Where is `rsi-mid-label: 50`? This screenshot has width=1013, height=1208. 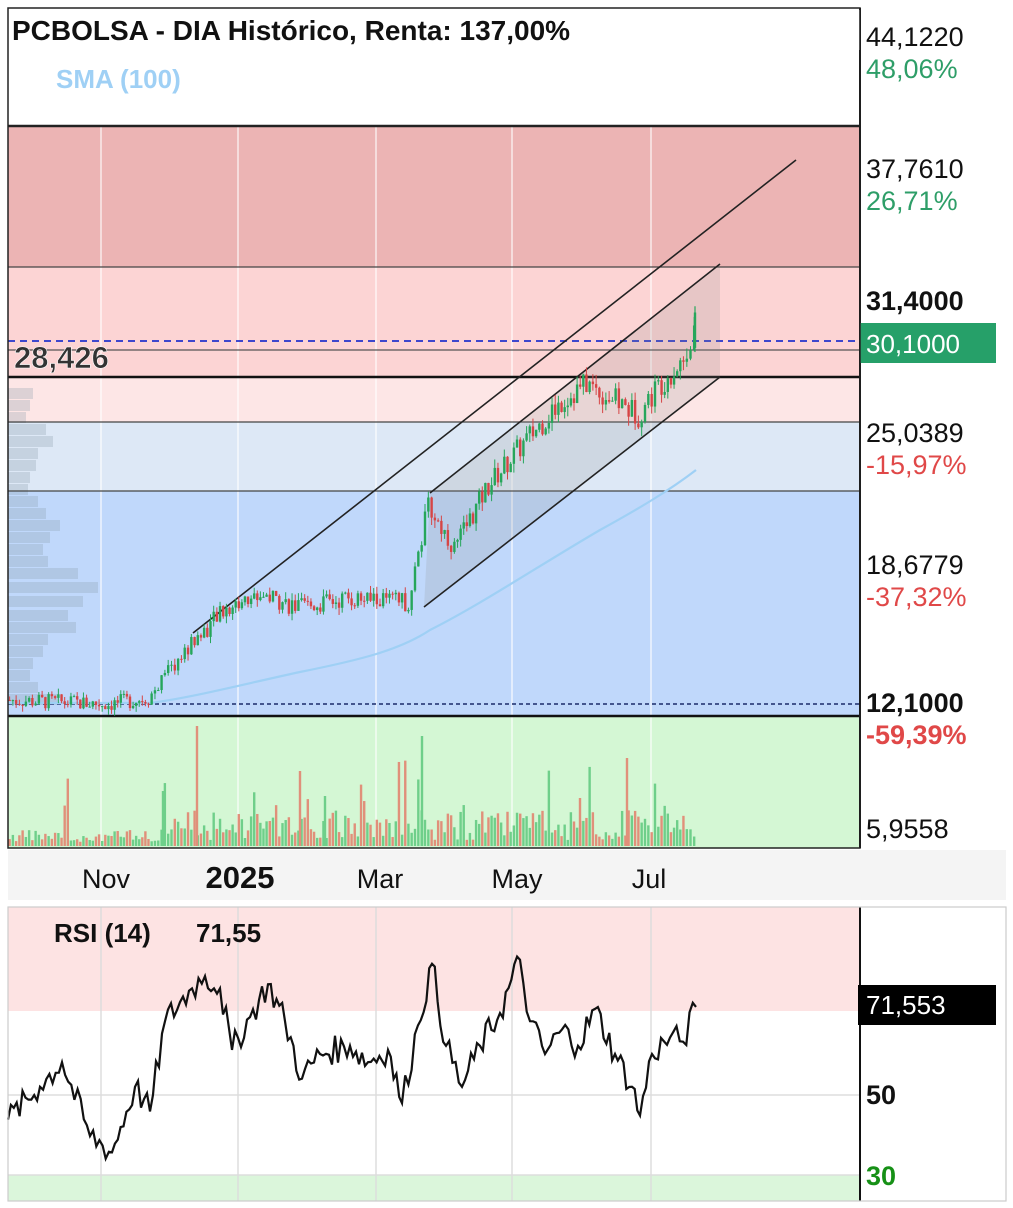 rsi-mid-label: 50 is located at coordinates (881, 1095).